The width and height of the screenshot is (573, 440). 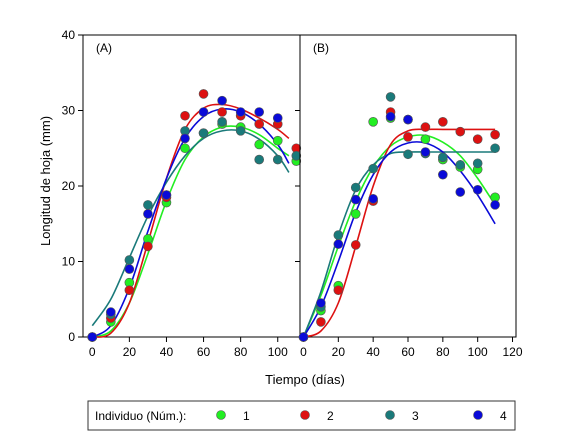 What do you see at coordinates (69, 111) in the screenshot?
I see `y-tick-label: 30` at bounding box center [69, 111].